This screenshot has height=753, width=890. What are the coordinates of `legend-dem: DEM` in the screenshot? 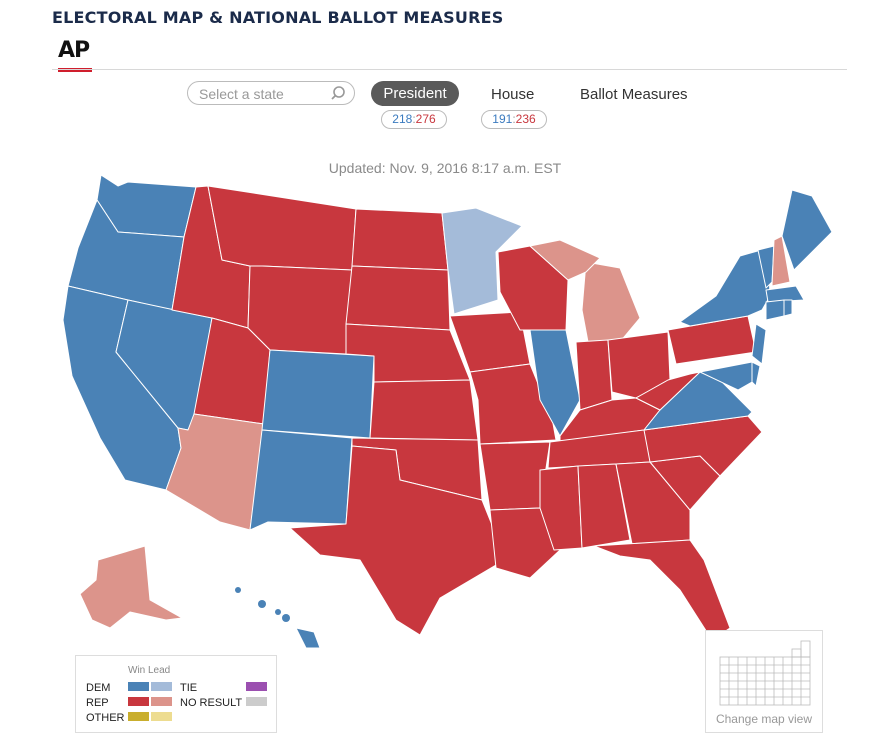 It's located at (98, 688).